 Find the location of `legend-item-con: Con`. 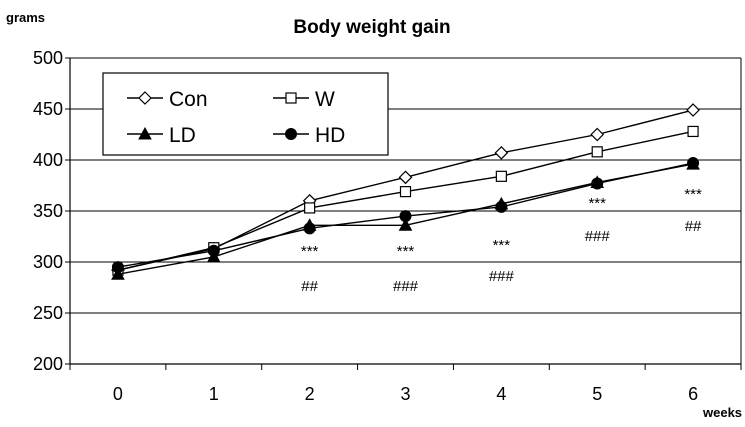

legend-item-con: Con is located at coordinates (167, 99).